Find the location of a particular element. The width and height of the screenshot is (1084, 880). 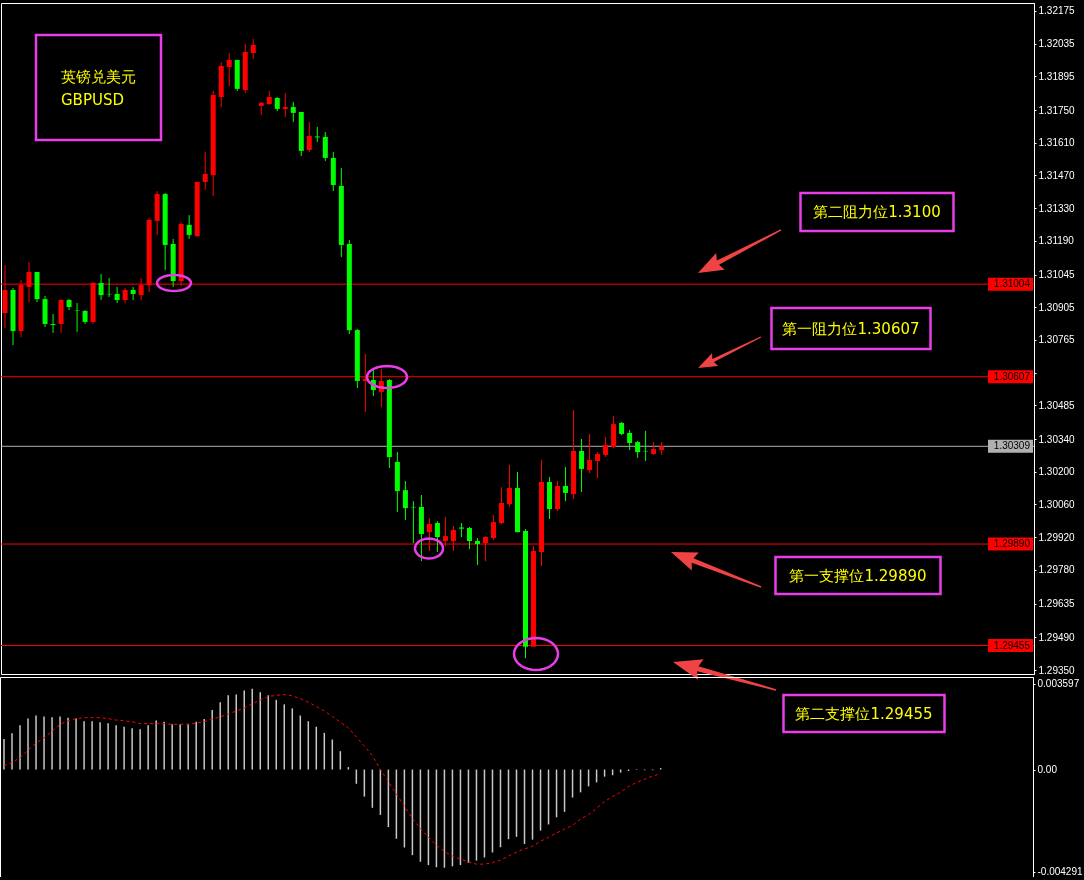

text: 英镑兑美元 is located at coordinates (98, 77).